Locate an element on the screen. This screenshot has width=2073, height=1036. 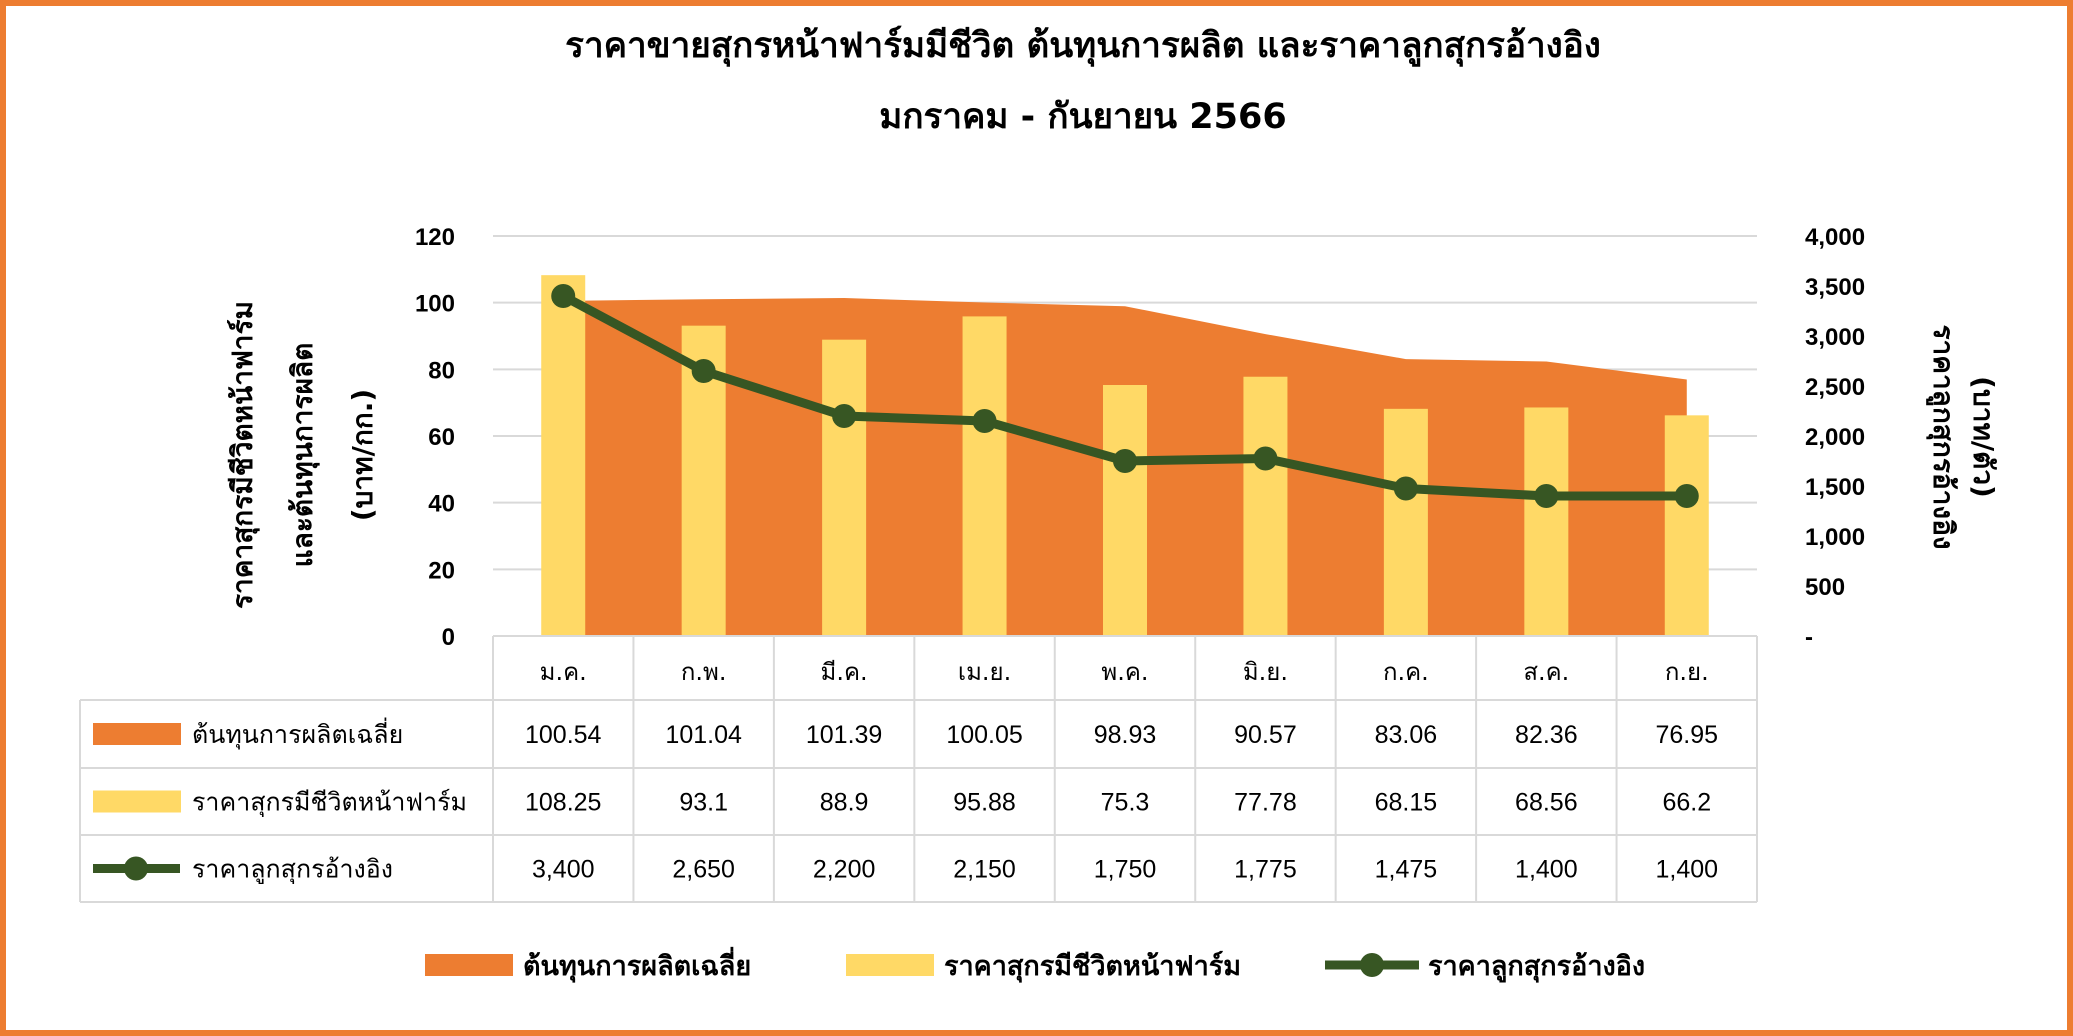
right-tick-label: 4,000 is located at coordinates (1835, 237).